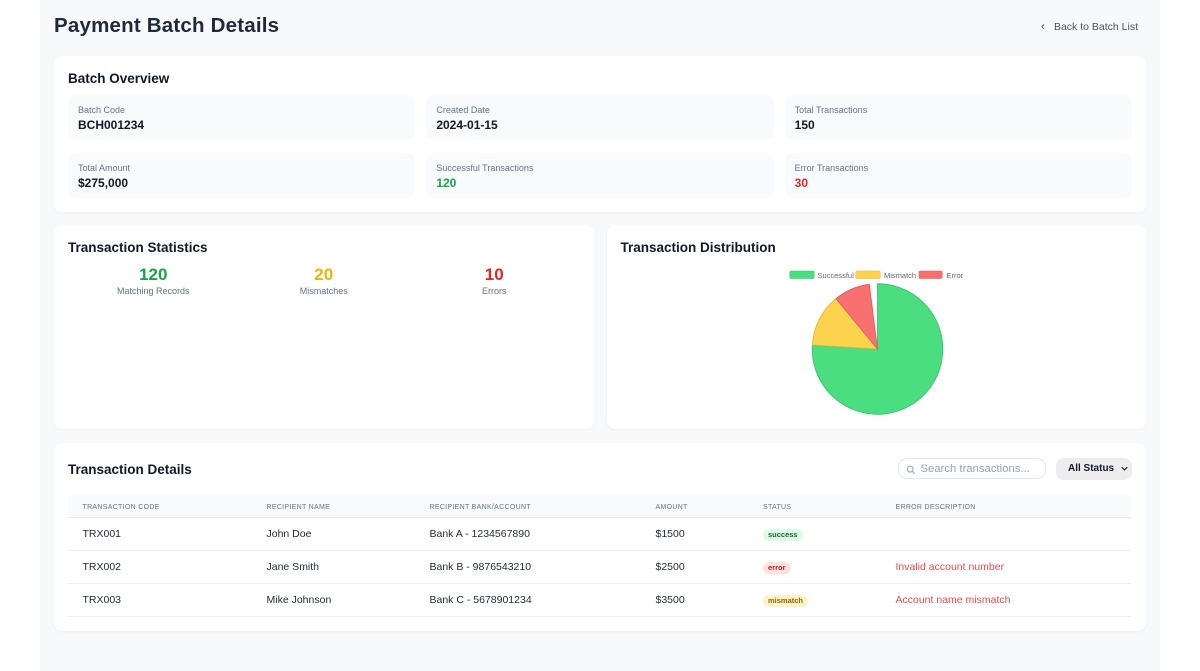 The image size is (1200, 671). I want to click on svg-text: Error, so click(954, 275).